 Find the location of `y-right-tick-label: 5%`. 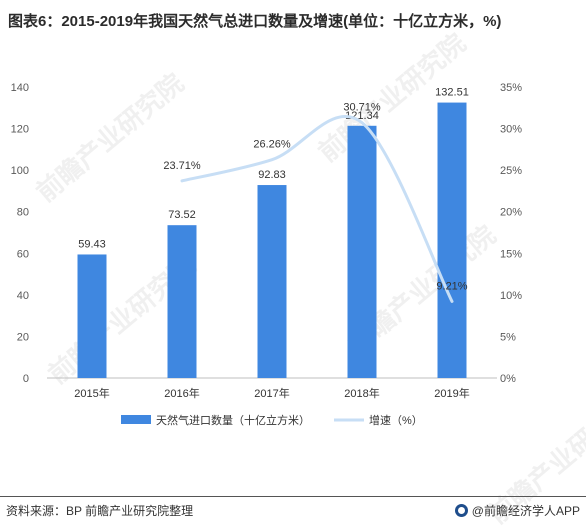

y-right-tick-label: 5% is located at coordinates (508, 337).